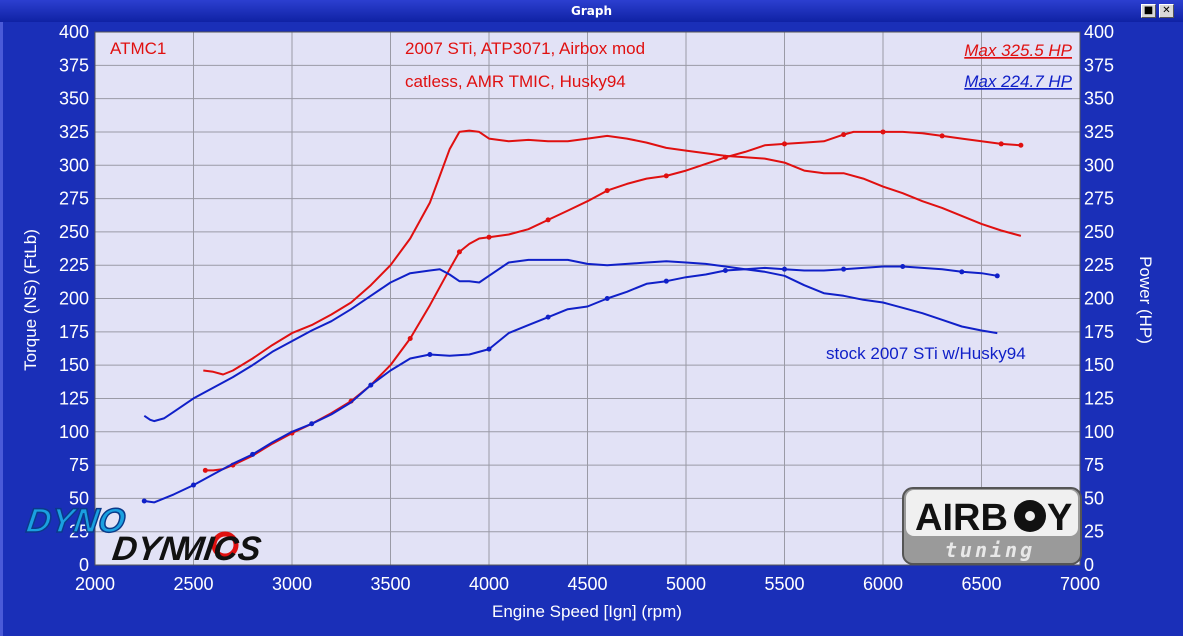  I want to click on y-tick-label-left: 50, so click(79, 498).